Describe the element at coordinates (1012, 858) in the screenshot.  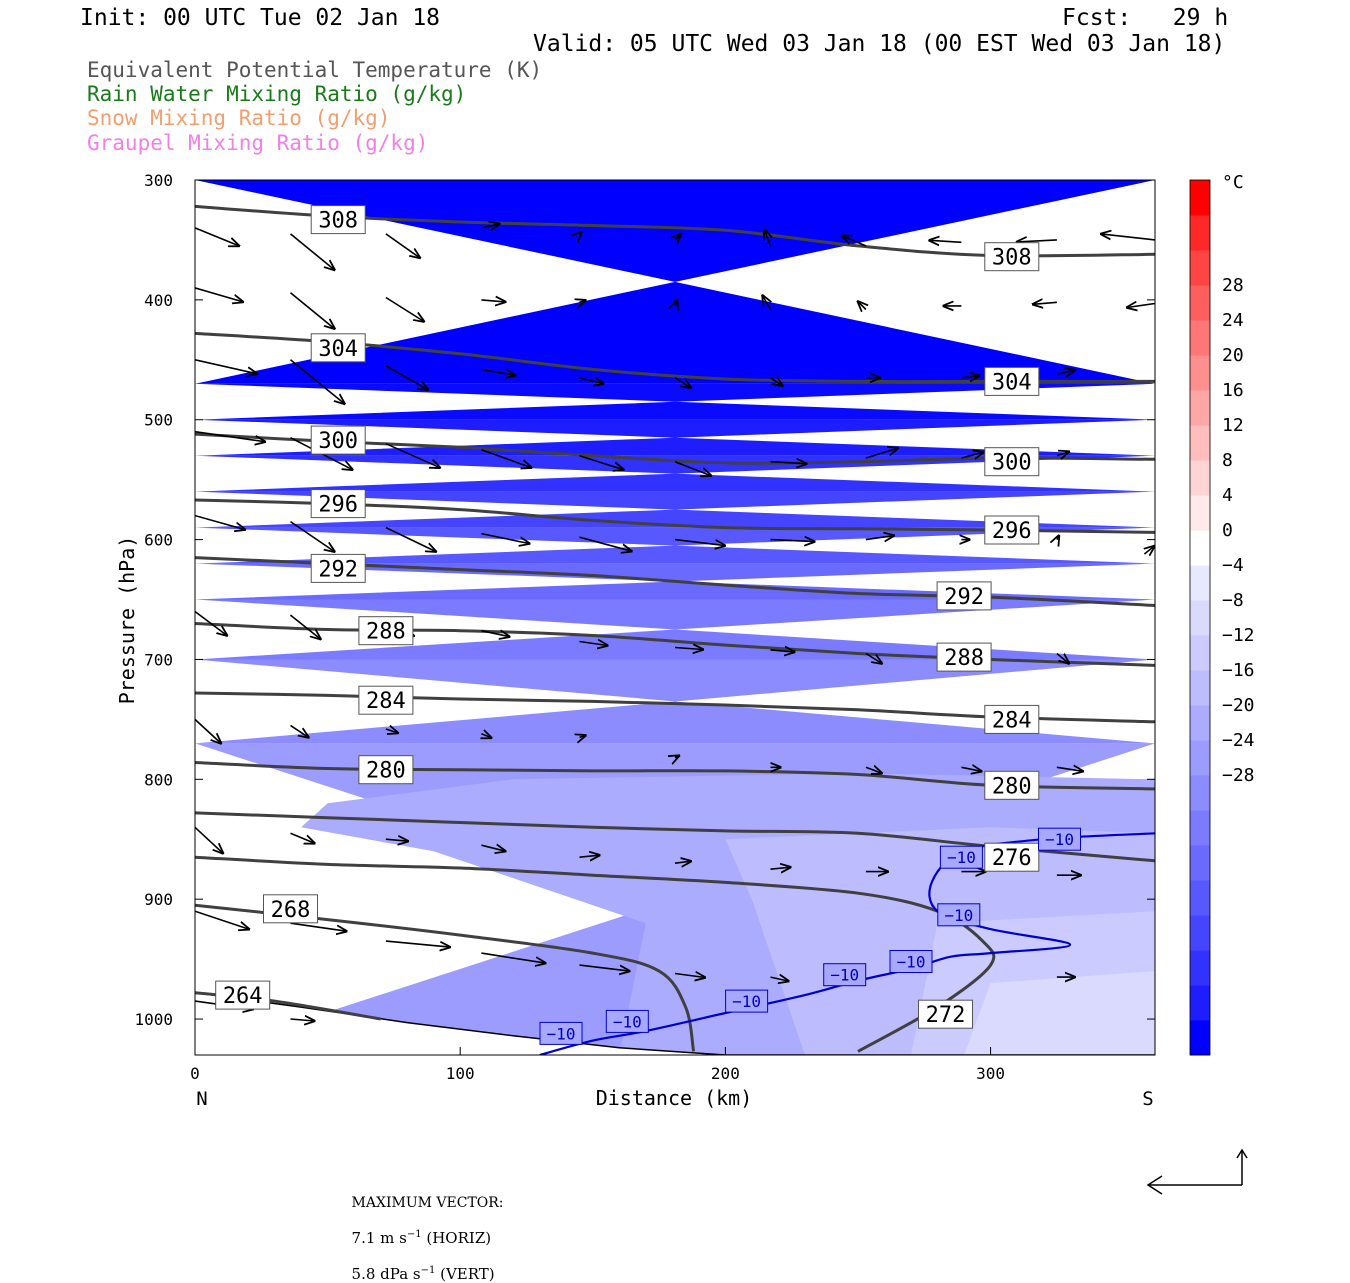
I see `theta-label: 276` at that location.